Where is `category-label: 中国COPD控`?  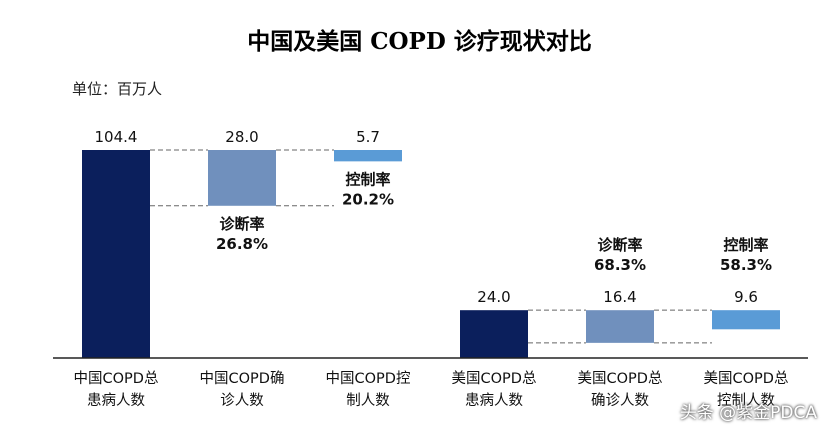
category-label: 中国COPD控 is located at coordinates (368, 378).